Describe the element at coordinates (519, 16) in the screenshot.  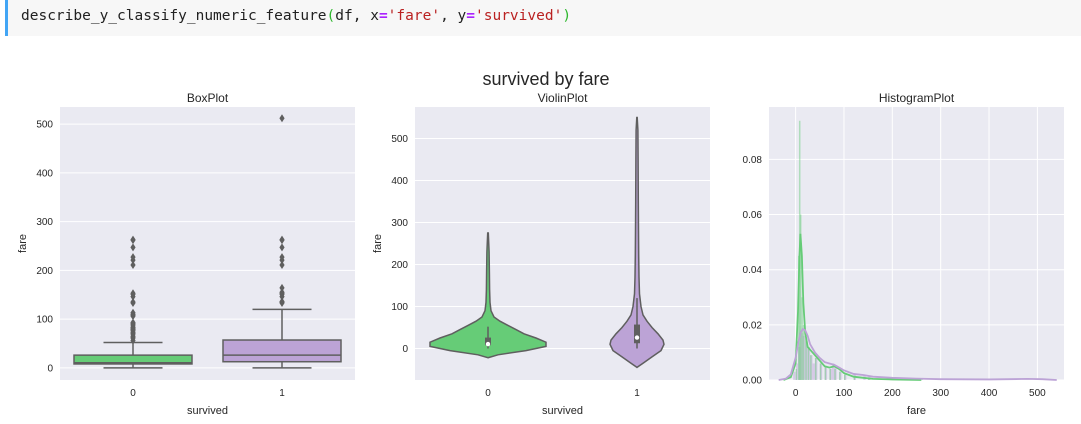
I see `code-y-val: 'survived'` at that location.